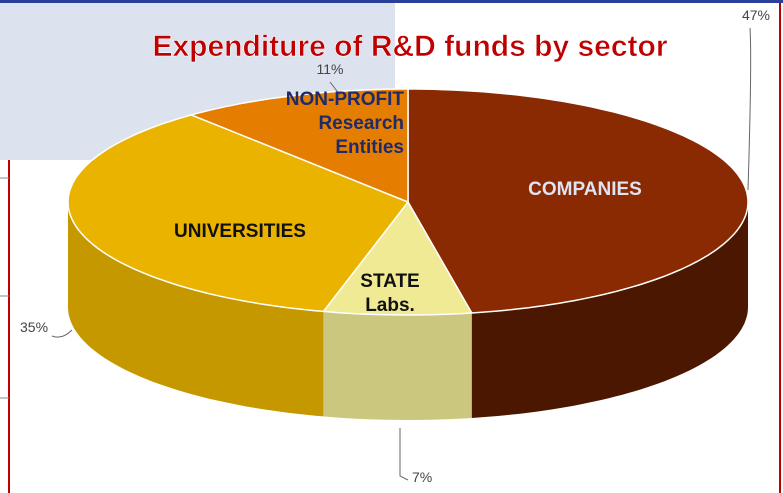  I want to click on slice-label: NON-PROFIT Research Entities, so click(344, 123).